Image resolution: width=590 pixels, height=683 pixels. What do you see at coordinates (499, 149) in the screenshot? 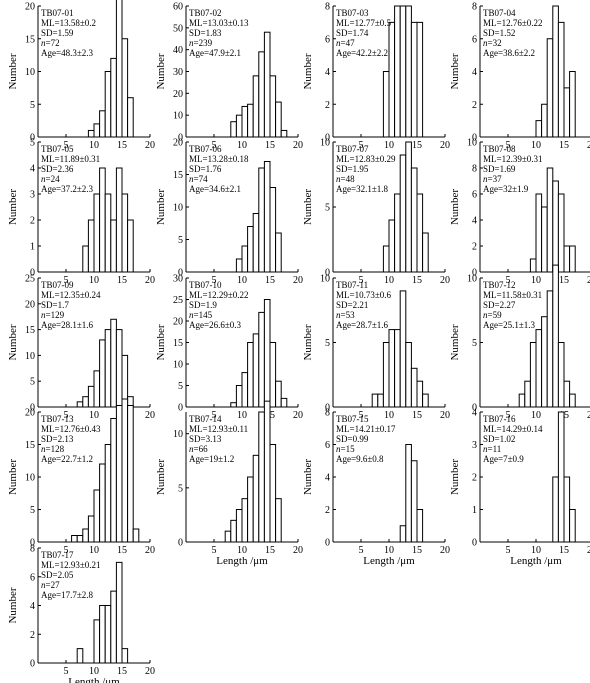
I see `panel-title: TB07-08` at bounding box center [499, 149].